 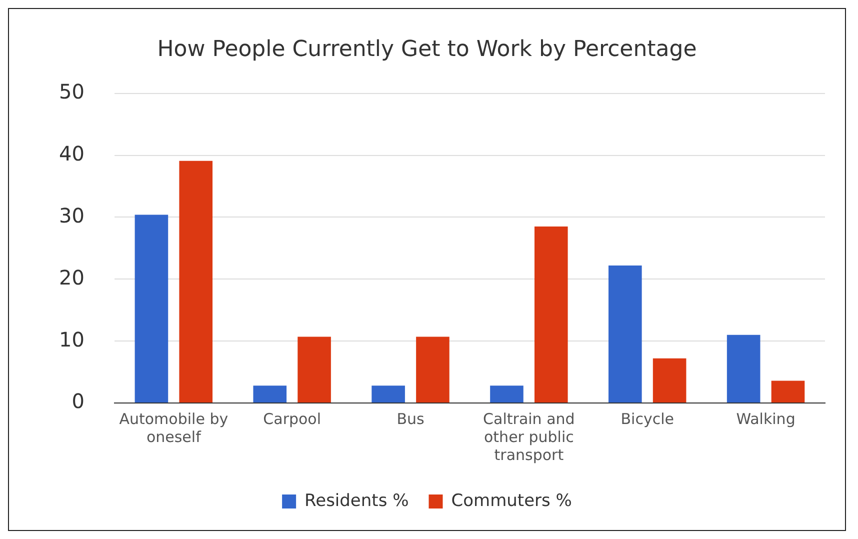 I want to click on legend-label: Residents %, so click(x=356, y=500).